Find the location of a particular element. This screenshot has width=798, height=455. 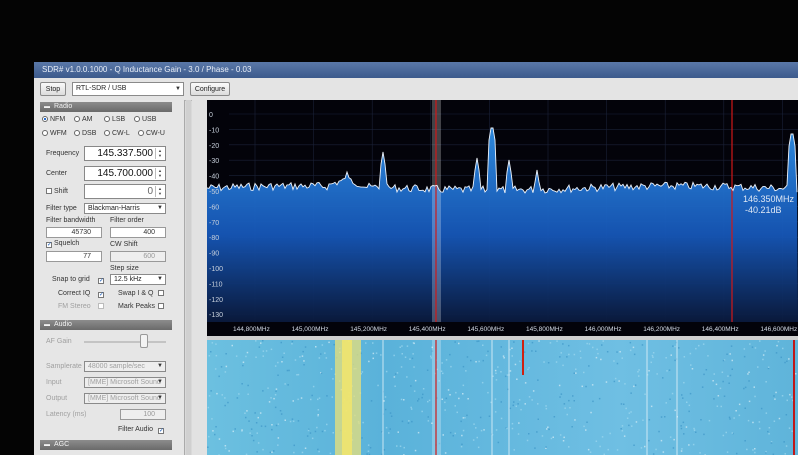

samplerate-label: Samplerate is located at coordinates (64, 366).